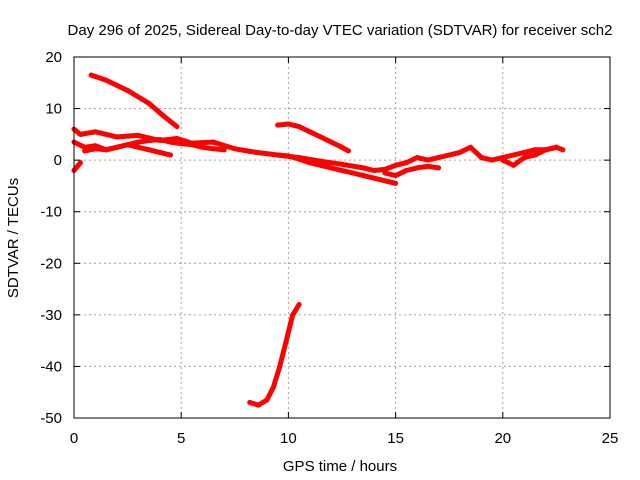 The image size is (640, 480). Describe the element at coordinates (395, 438) in the screenshot. I see `x-tick-label: 15` at that location.